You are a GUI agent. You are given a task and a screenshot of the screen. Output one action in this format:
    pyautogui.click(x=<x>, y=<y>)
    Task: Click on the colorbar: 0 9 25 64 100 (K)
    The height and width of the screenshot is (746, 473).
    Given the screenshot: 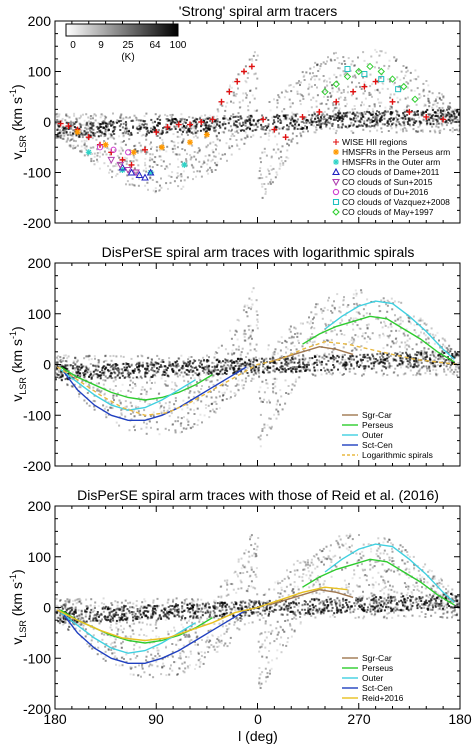 What is the action you would take?
    pyautogui.click(x=126, y=43)
    